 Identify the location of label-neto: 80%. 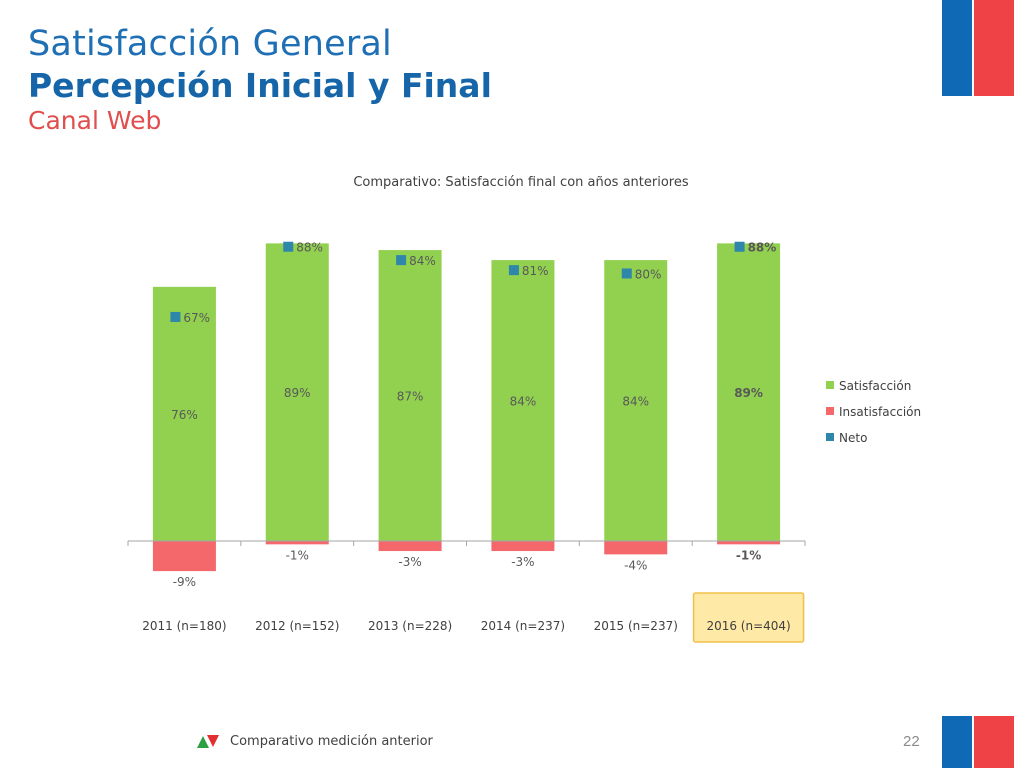
(648, 274).